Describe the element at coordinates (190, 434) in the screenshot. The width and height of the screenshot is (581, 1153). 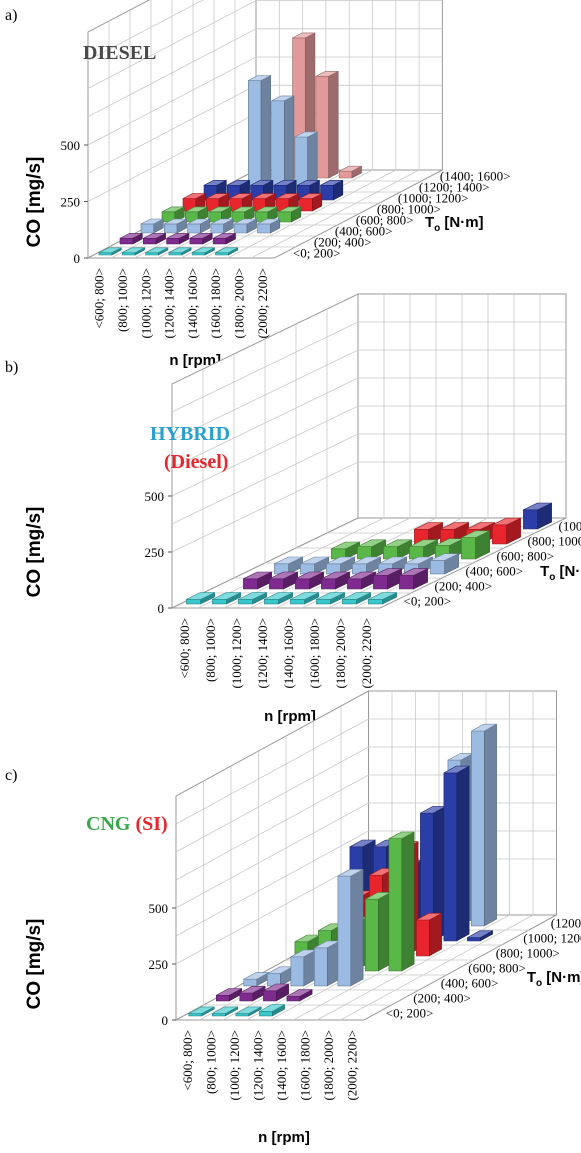
I see `panel-title: HYBRID` at that location.